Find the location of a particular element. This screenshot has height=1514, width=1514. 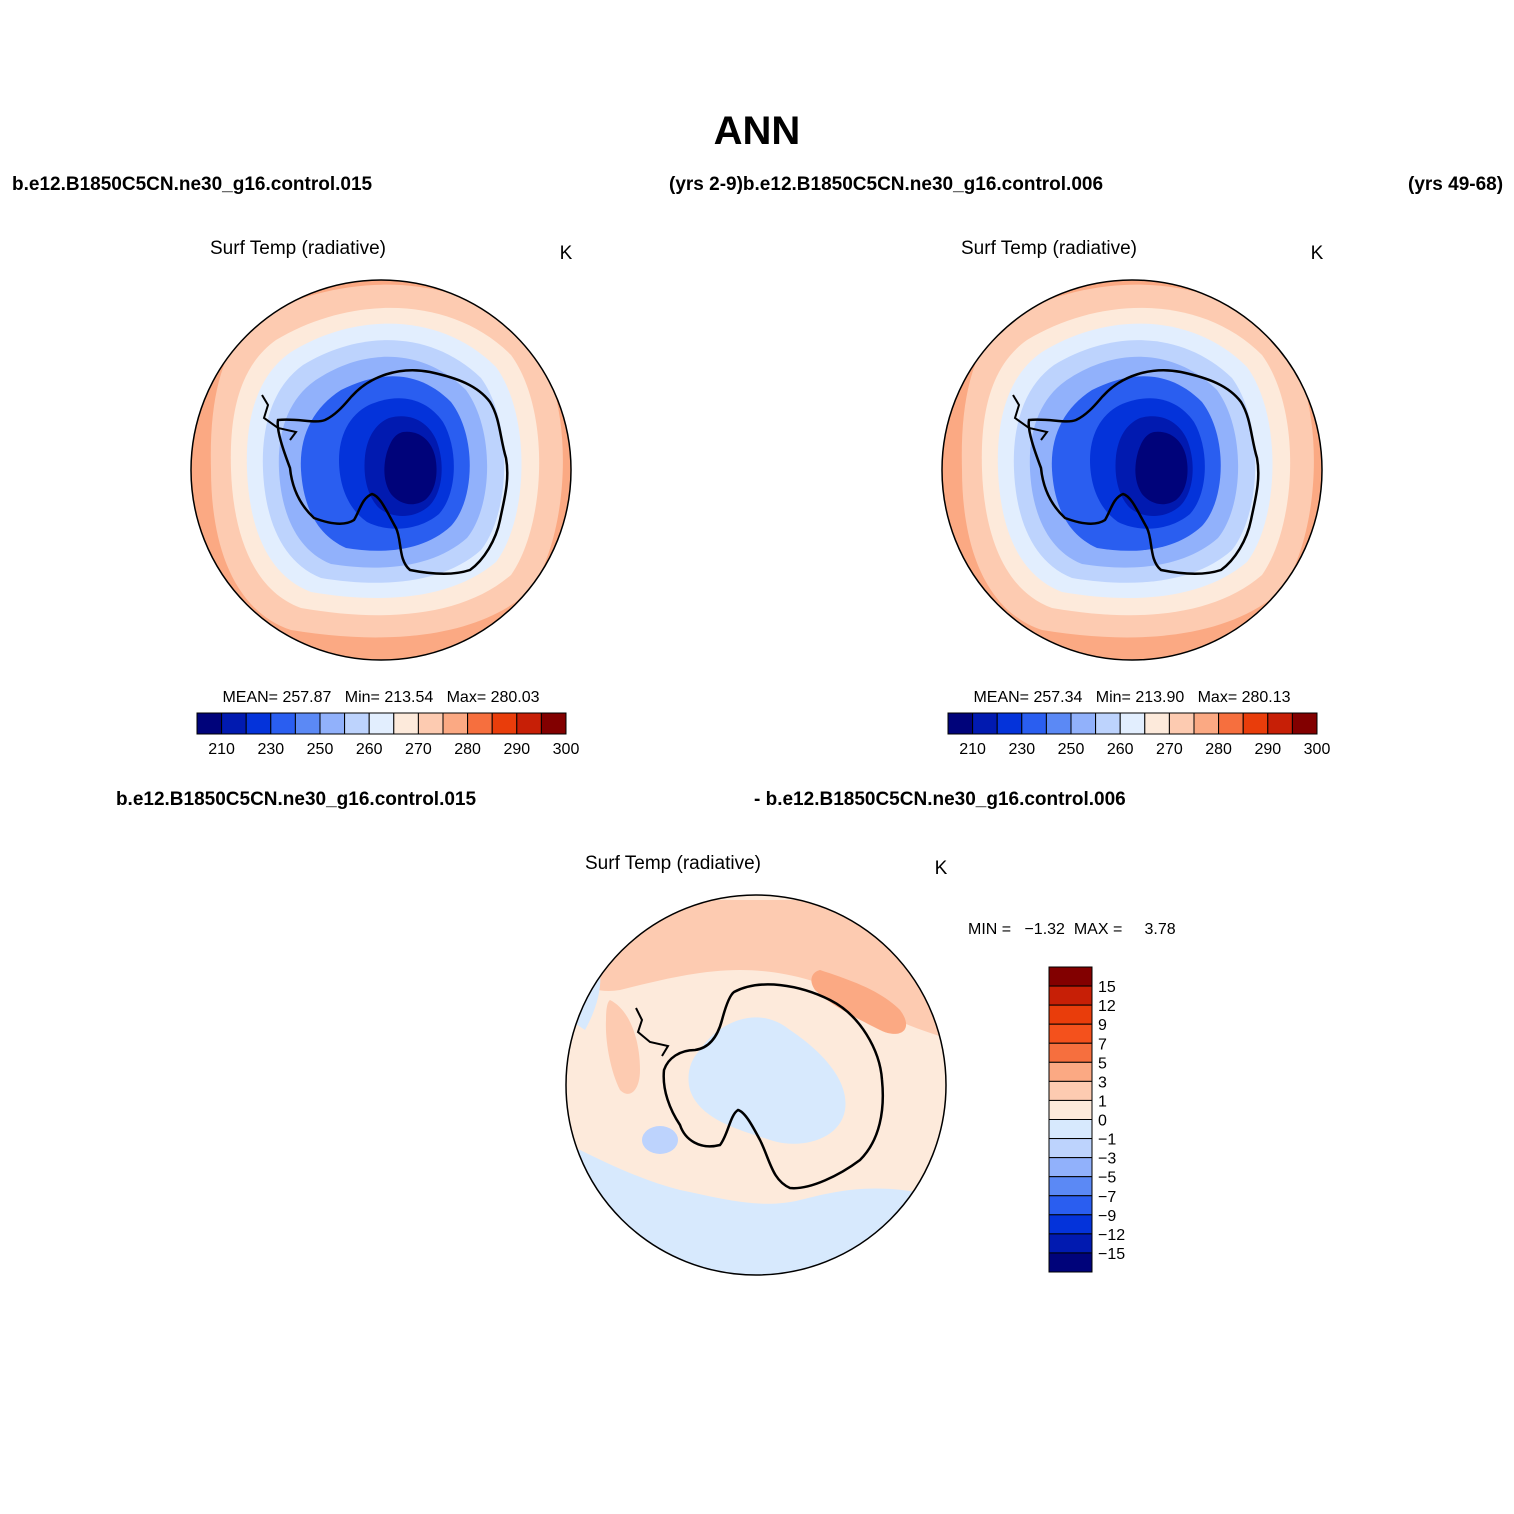

colorbar-label: −15 is located at coordinates (1111, 1254).